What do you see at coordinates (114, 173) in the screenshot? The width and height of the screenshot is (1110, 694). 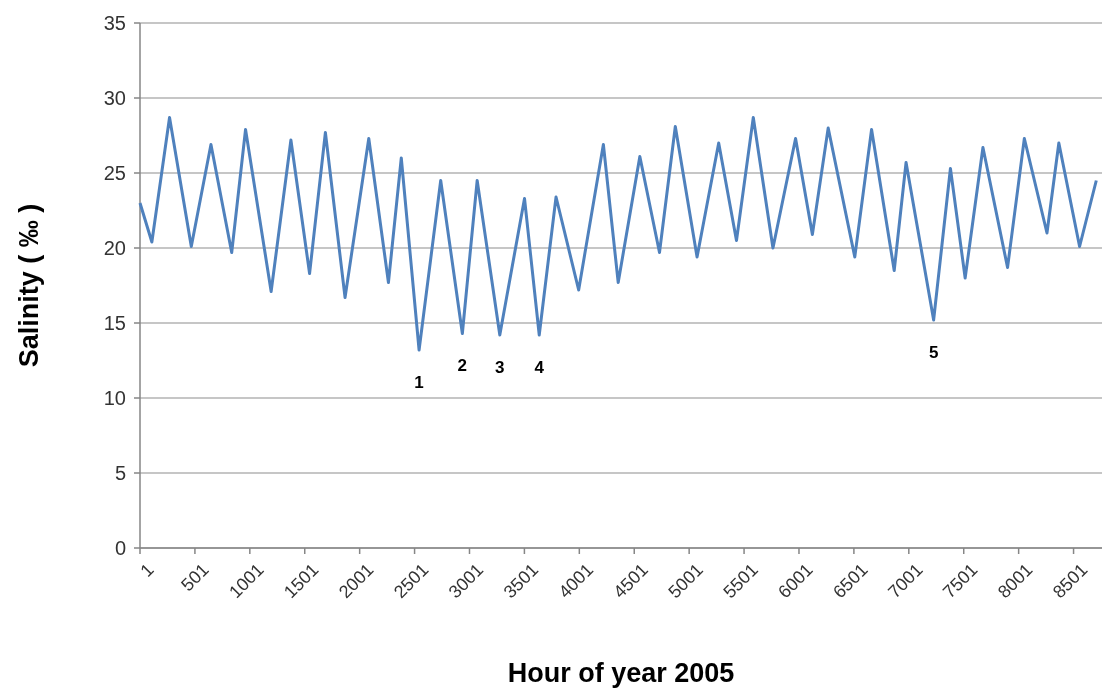 I see `y-tick-label: 25` at bounding box center [114, 173].